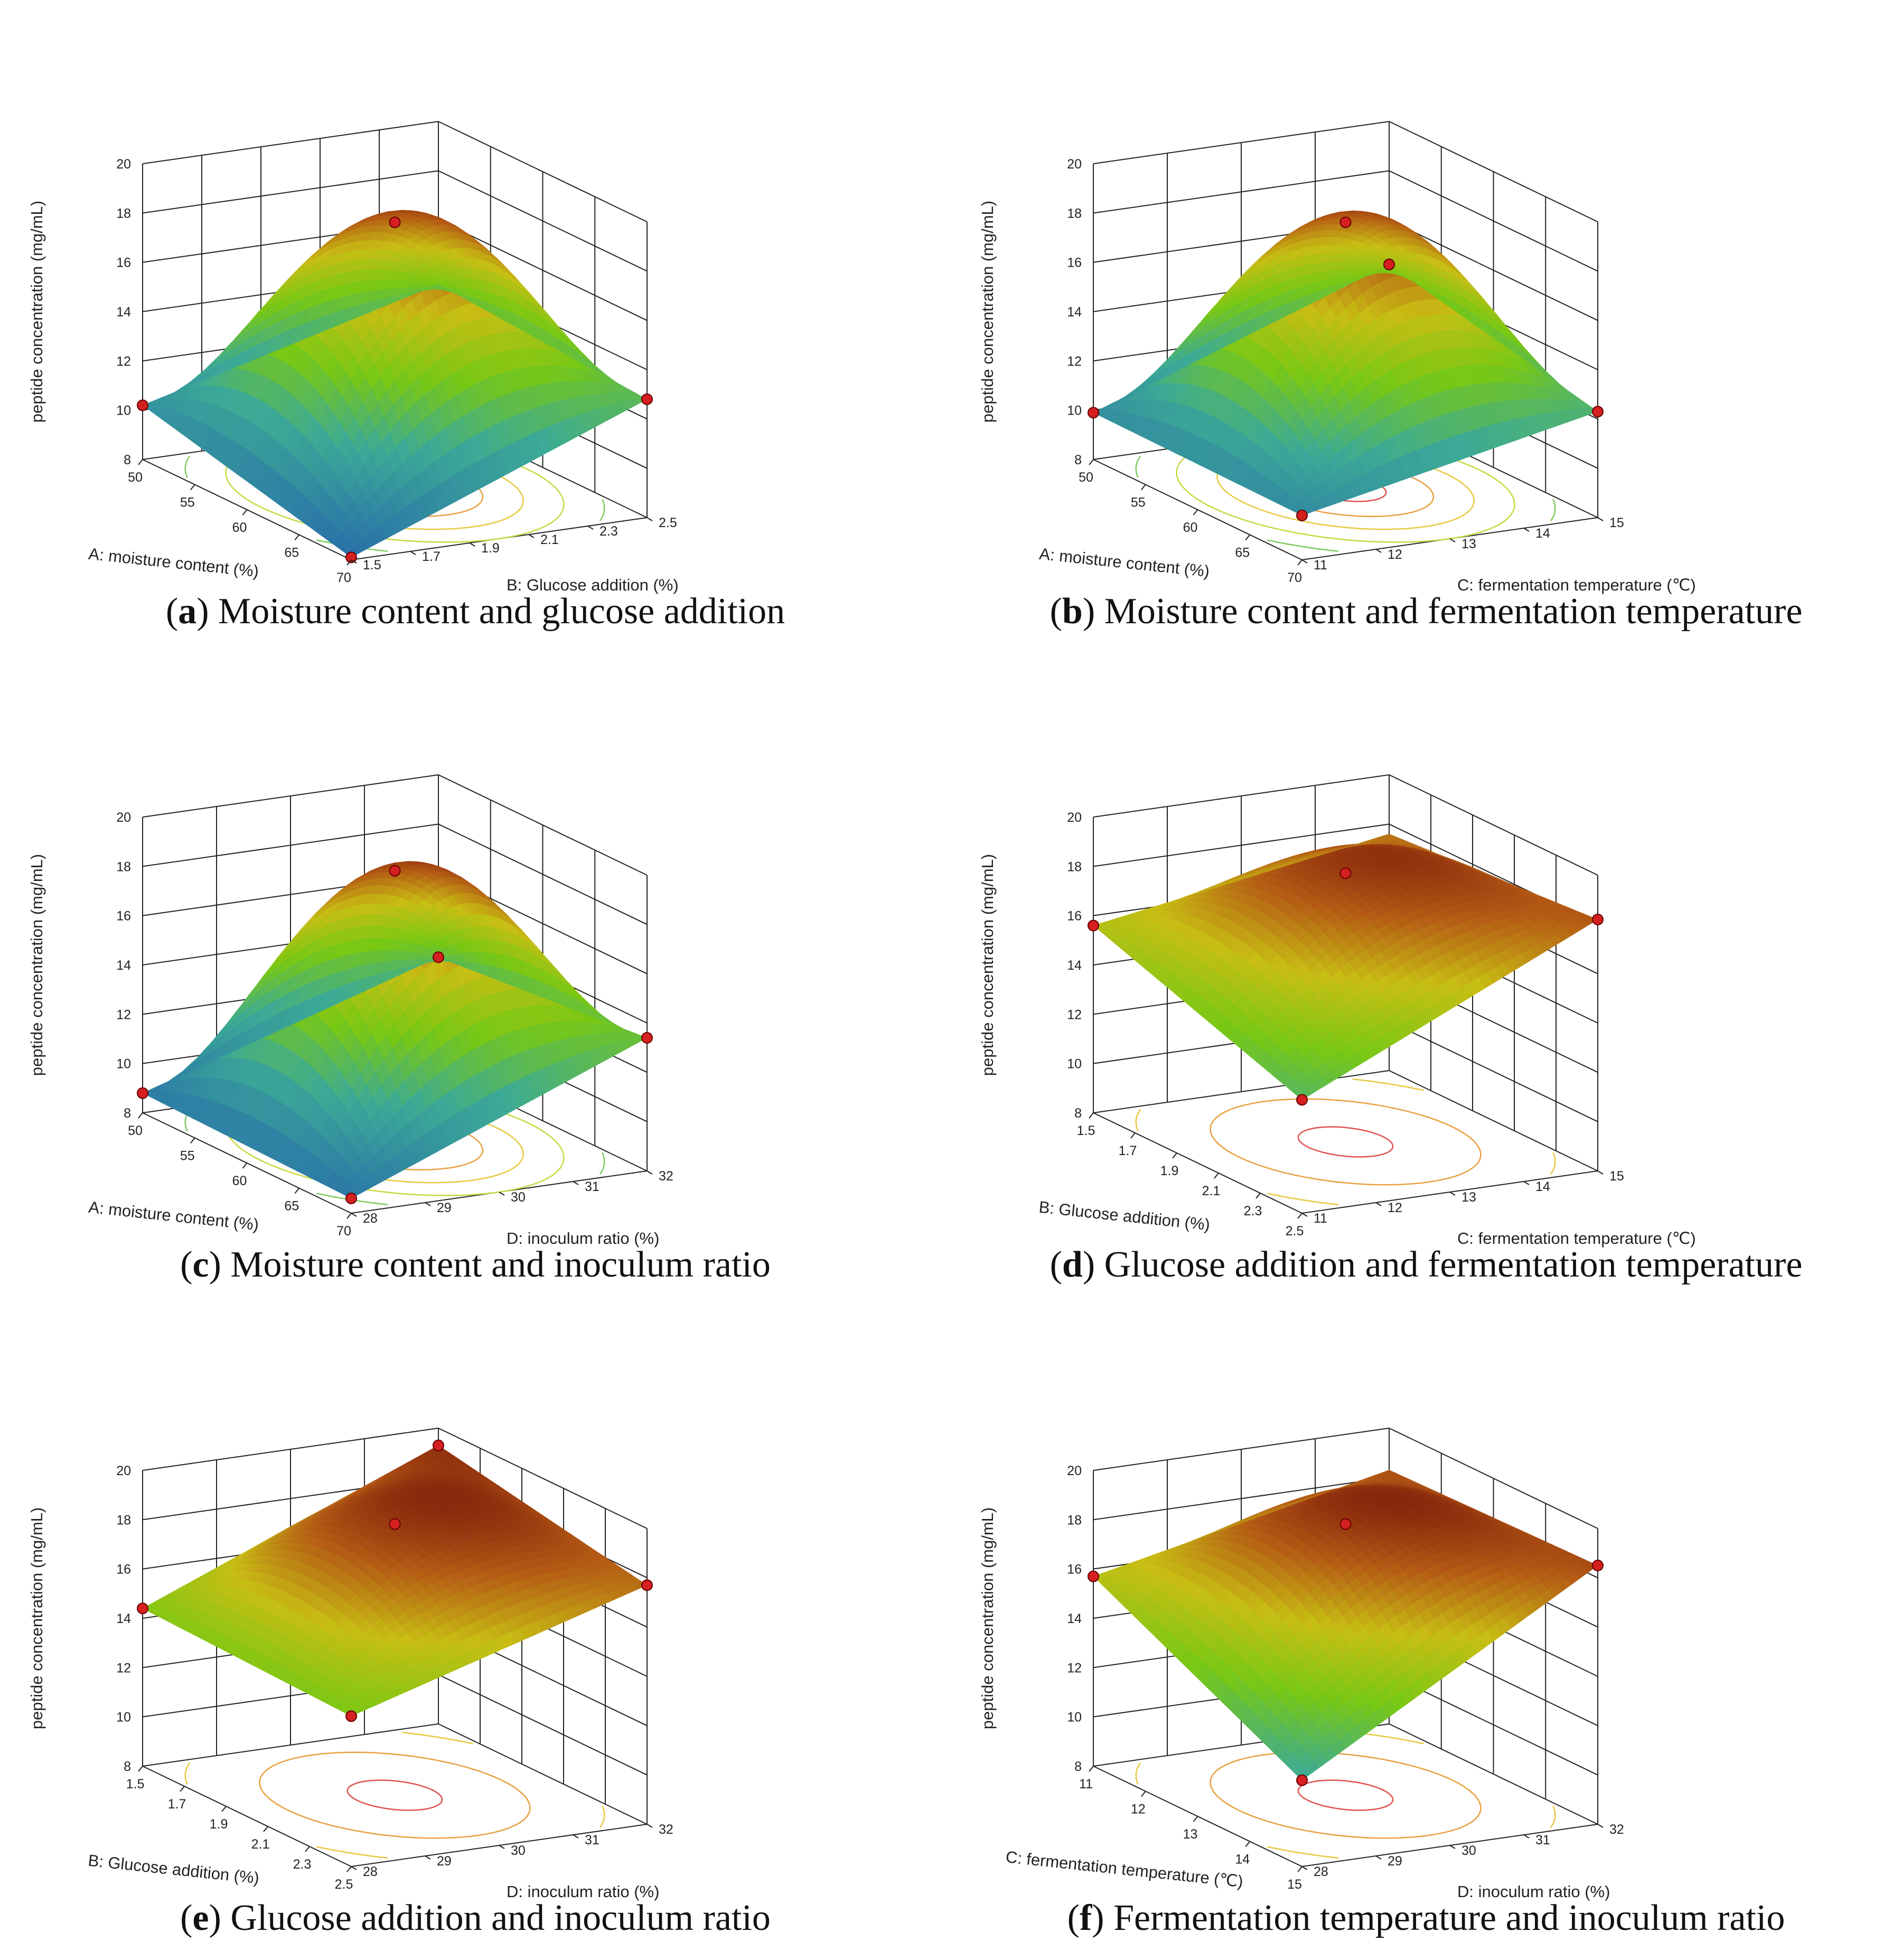 The height and width of the screenshot is (1960, 1902). Describe the element at coordinates (124, 917) in the screenshot. I see `z-tick-label: 16` at that location.